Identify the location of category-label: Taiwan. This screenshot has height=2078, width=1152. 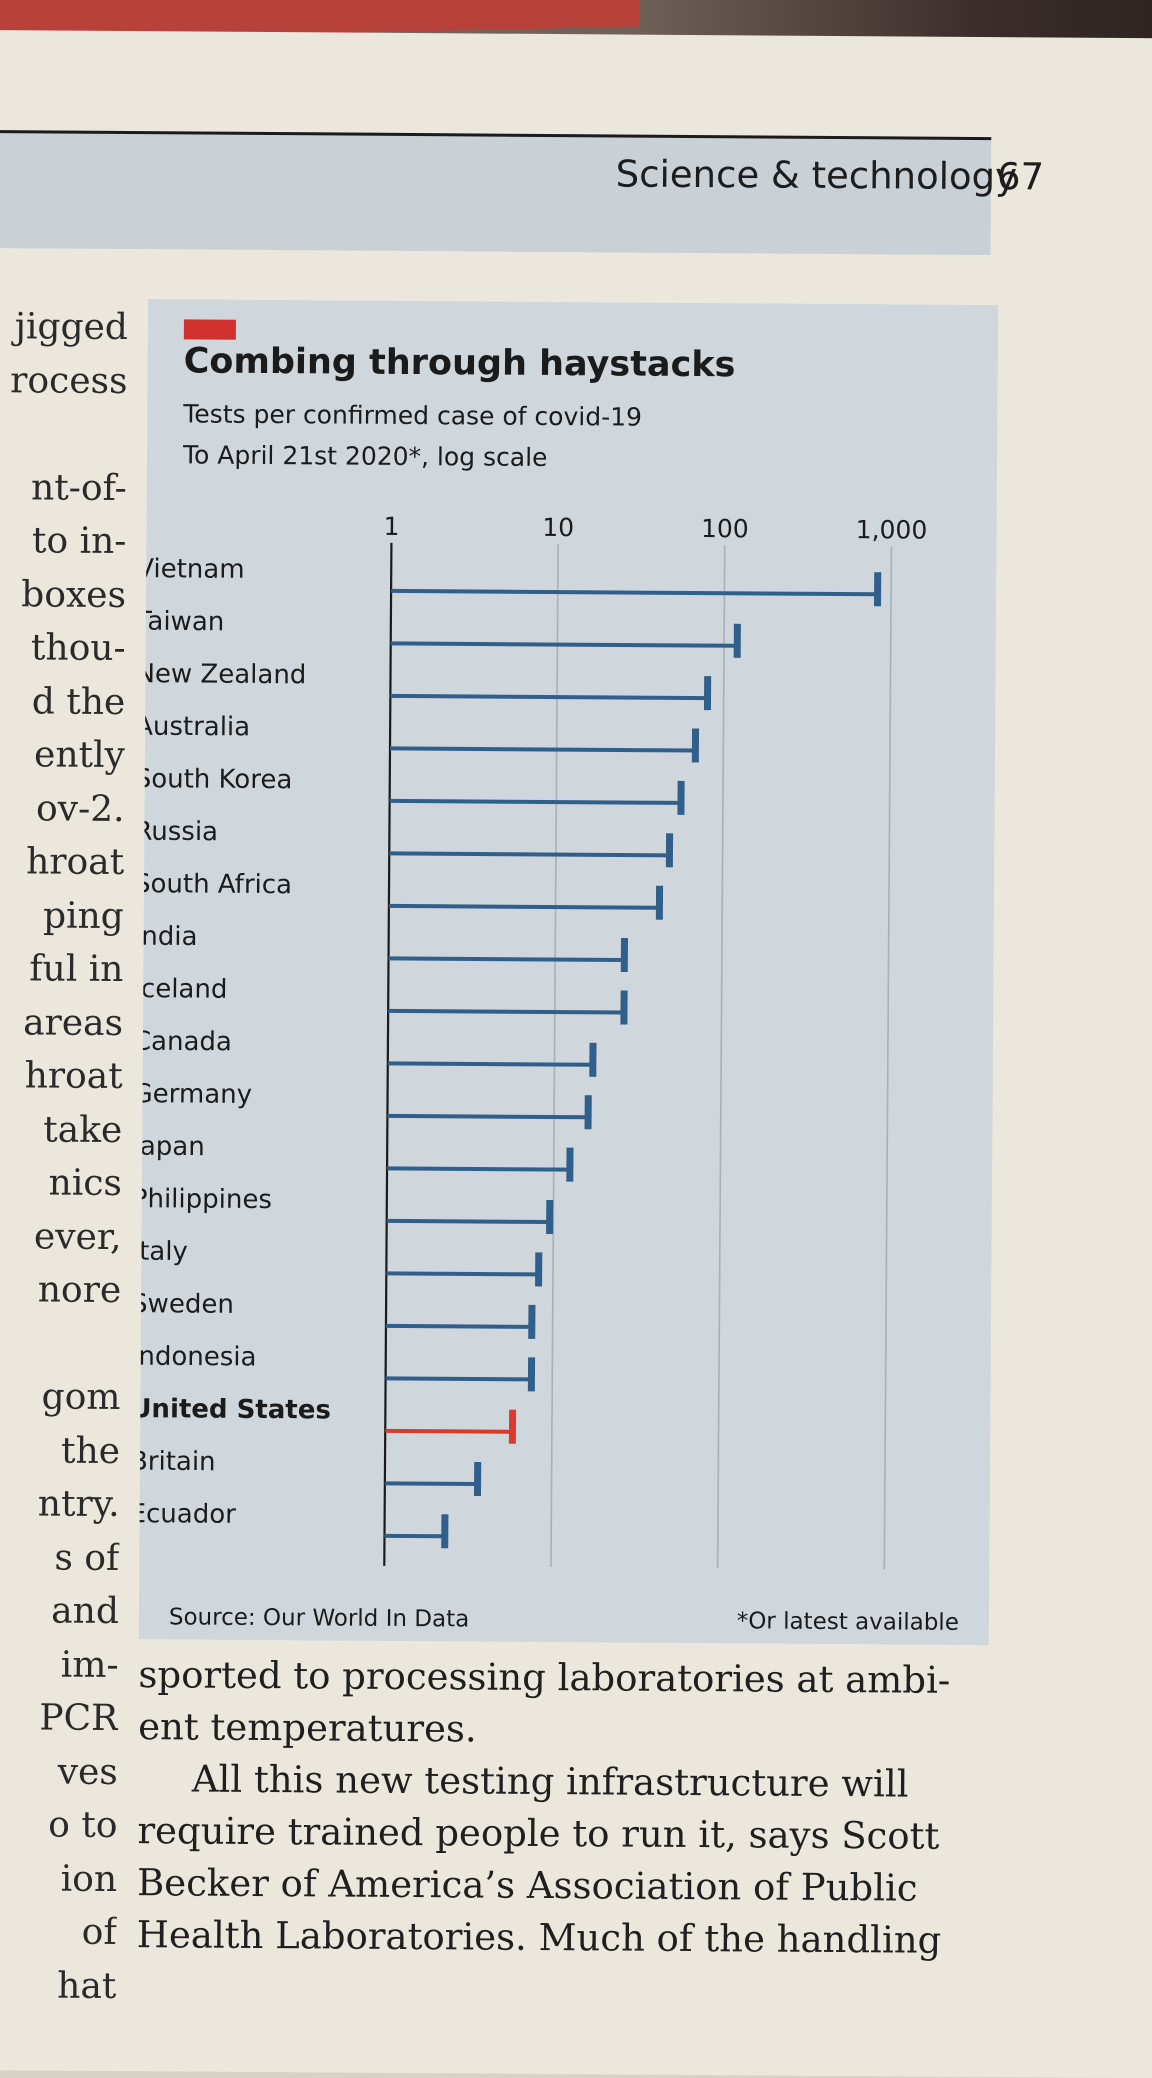
(181, 622).